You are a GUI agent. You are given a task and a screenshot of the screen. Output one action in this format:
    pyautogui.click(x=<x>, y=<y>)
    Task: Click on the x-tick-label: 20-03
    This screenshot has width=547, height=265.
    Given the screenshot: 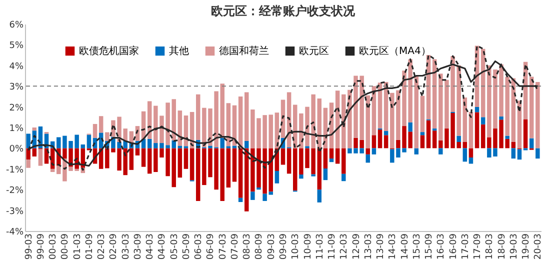 What is the action you would take?
    pyautogui.click(x=539, y=247)
    